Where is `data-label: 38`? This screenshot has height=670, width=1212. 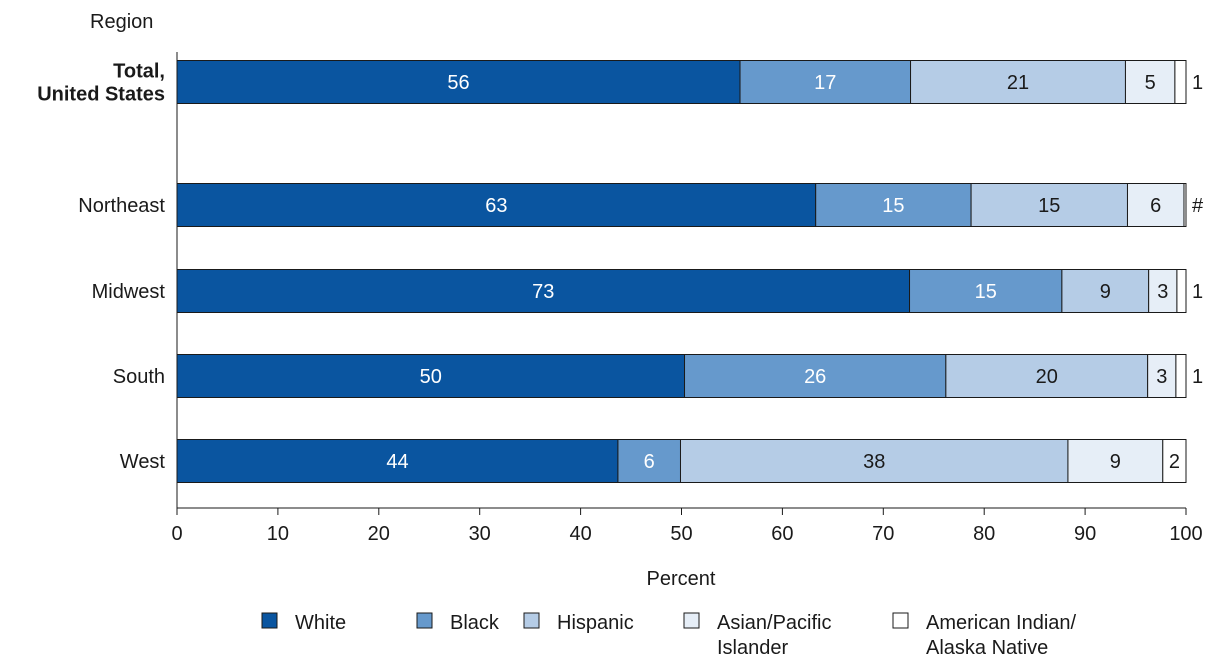
data-label: 38 is located at coordinates (874, 462).